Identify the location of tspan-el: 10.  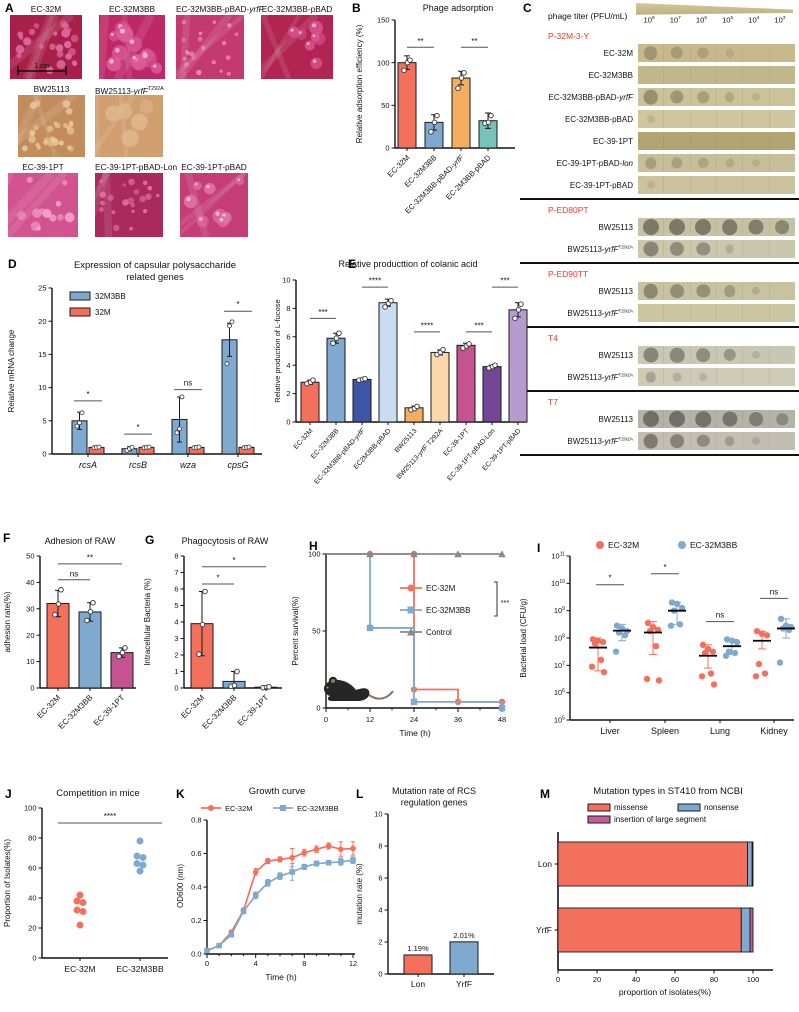
(558, 665).